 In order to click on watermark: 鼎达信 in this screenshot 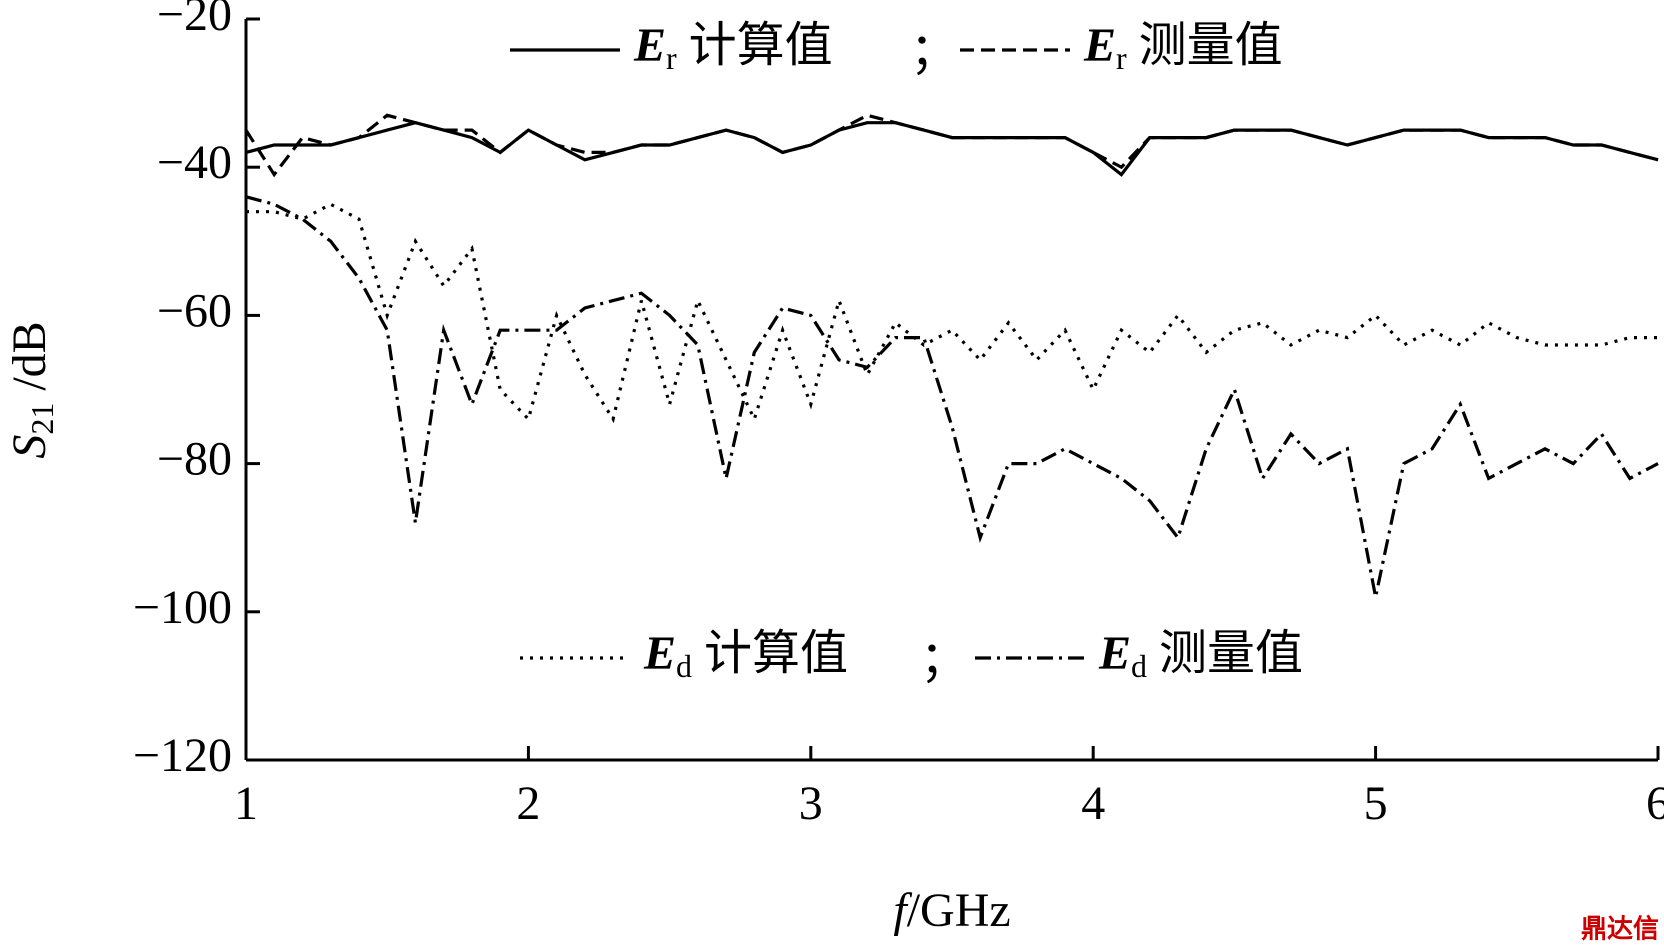, I will do `click(1620, 930)`.